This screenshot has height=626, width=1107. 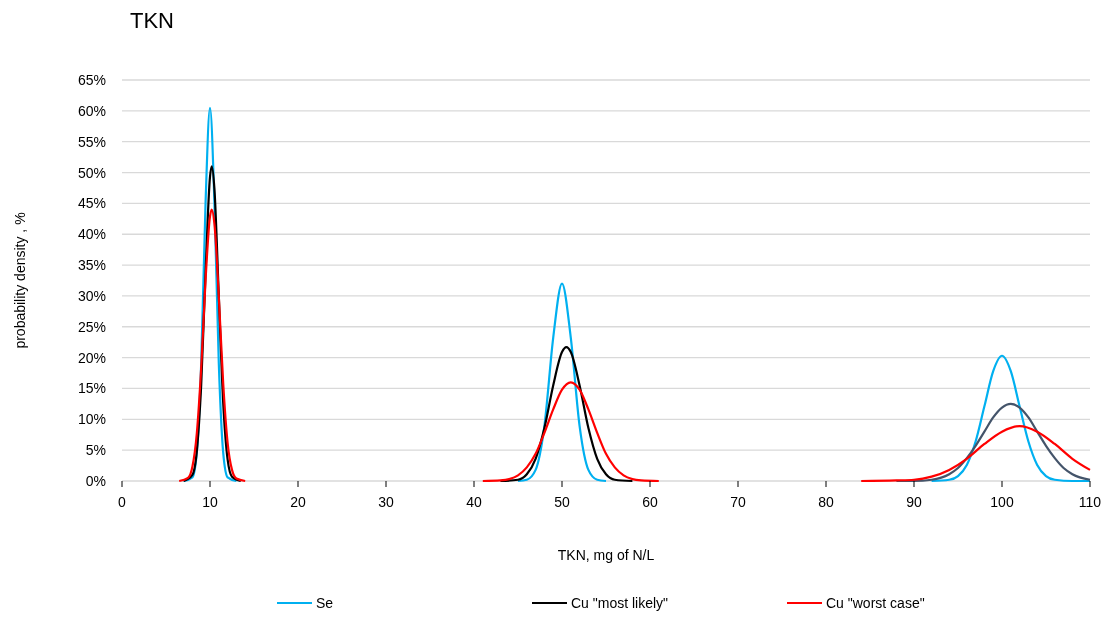 What do you see at coordinates (738, 502) in the screenshot?
I see `x-tick-label: 70` at bounding box center [738, 502].